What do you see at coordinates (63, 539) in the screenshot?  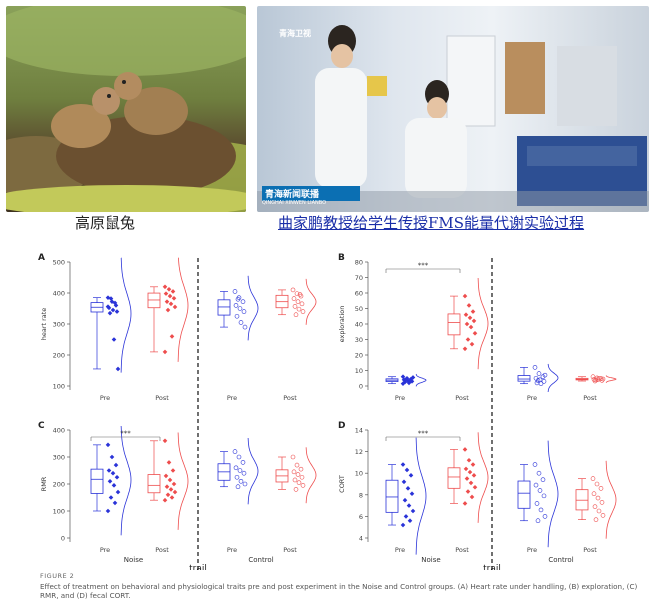 I see `y-tick-label: 0` at bounding box center [63, 539].